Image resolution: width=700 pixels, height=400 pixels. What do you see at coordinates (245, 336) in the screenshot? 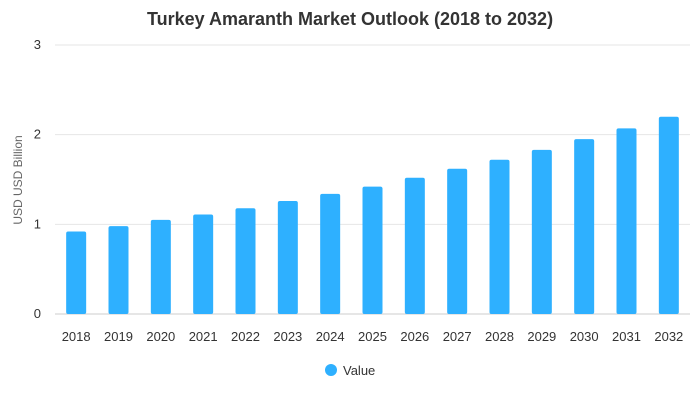
I see `x-tick-label: 2022` at bounding box center [245, 336].